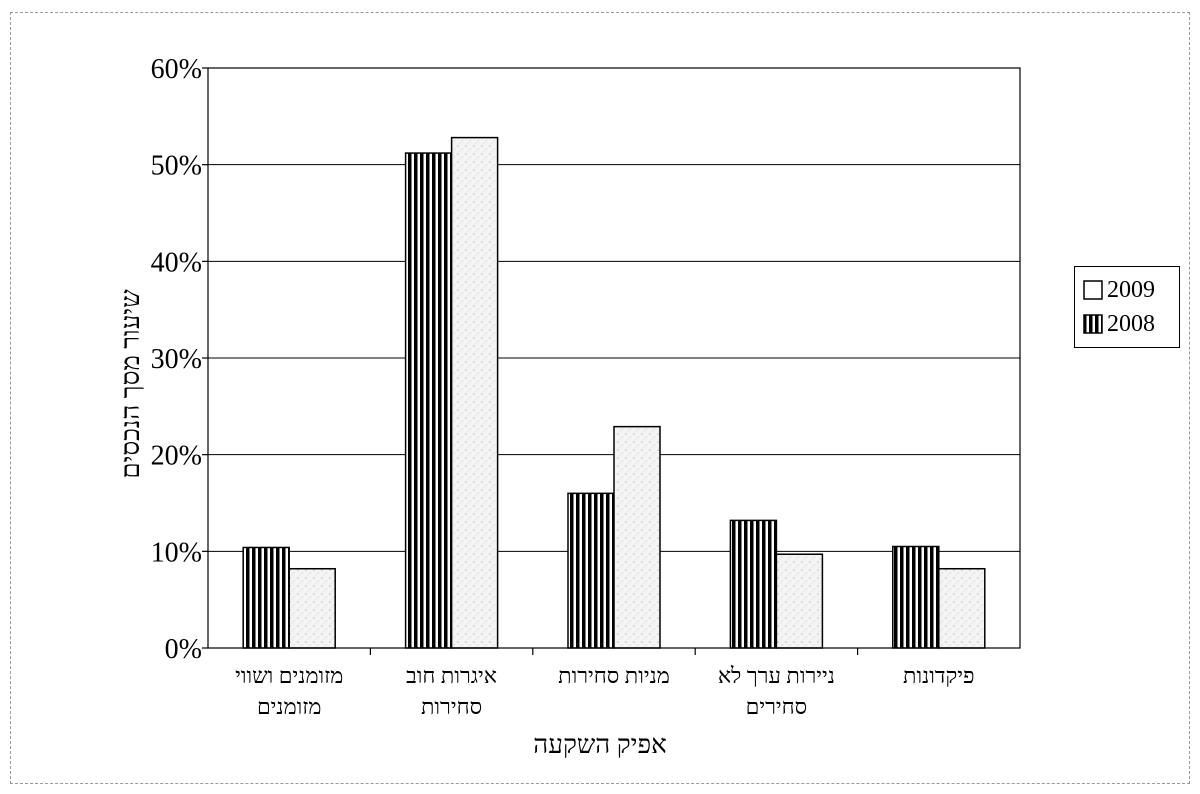 The image size is (1200, 794). I want to click on x-tick-label: ניירות ערך לא, so click(776, 675).